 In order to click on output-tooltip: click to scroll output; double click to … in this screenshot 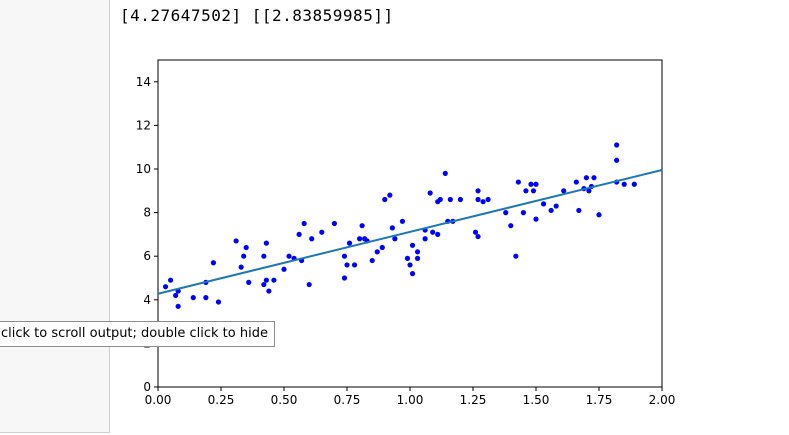, I will do `click(137, 334)`.